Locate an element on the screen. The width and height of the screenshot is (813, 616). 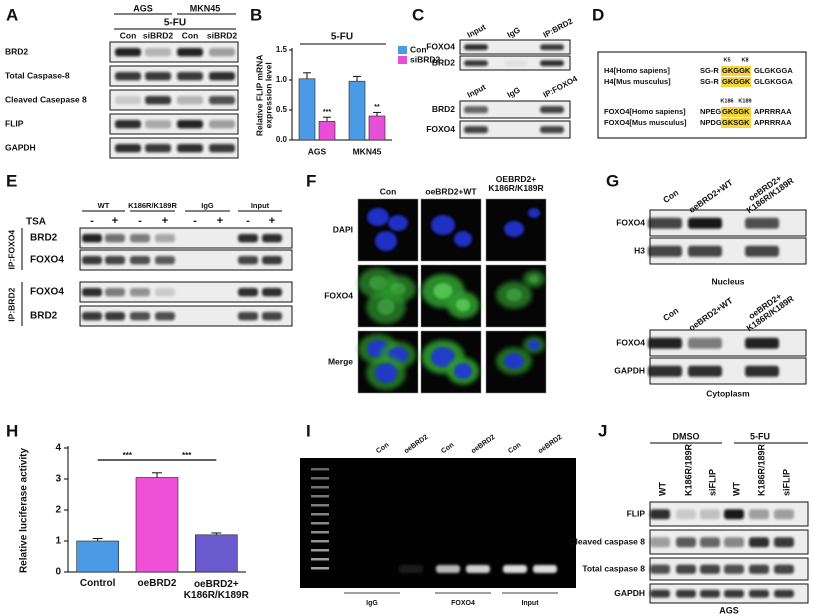
treatment-label: TSA is located at coordinates (36, 222).